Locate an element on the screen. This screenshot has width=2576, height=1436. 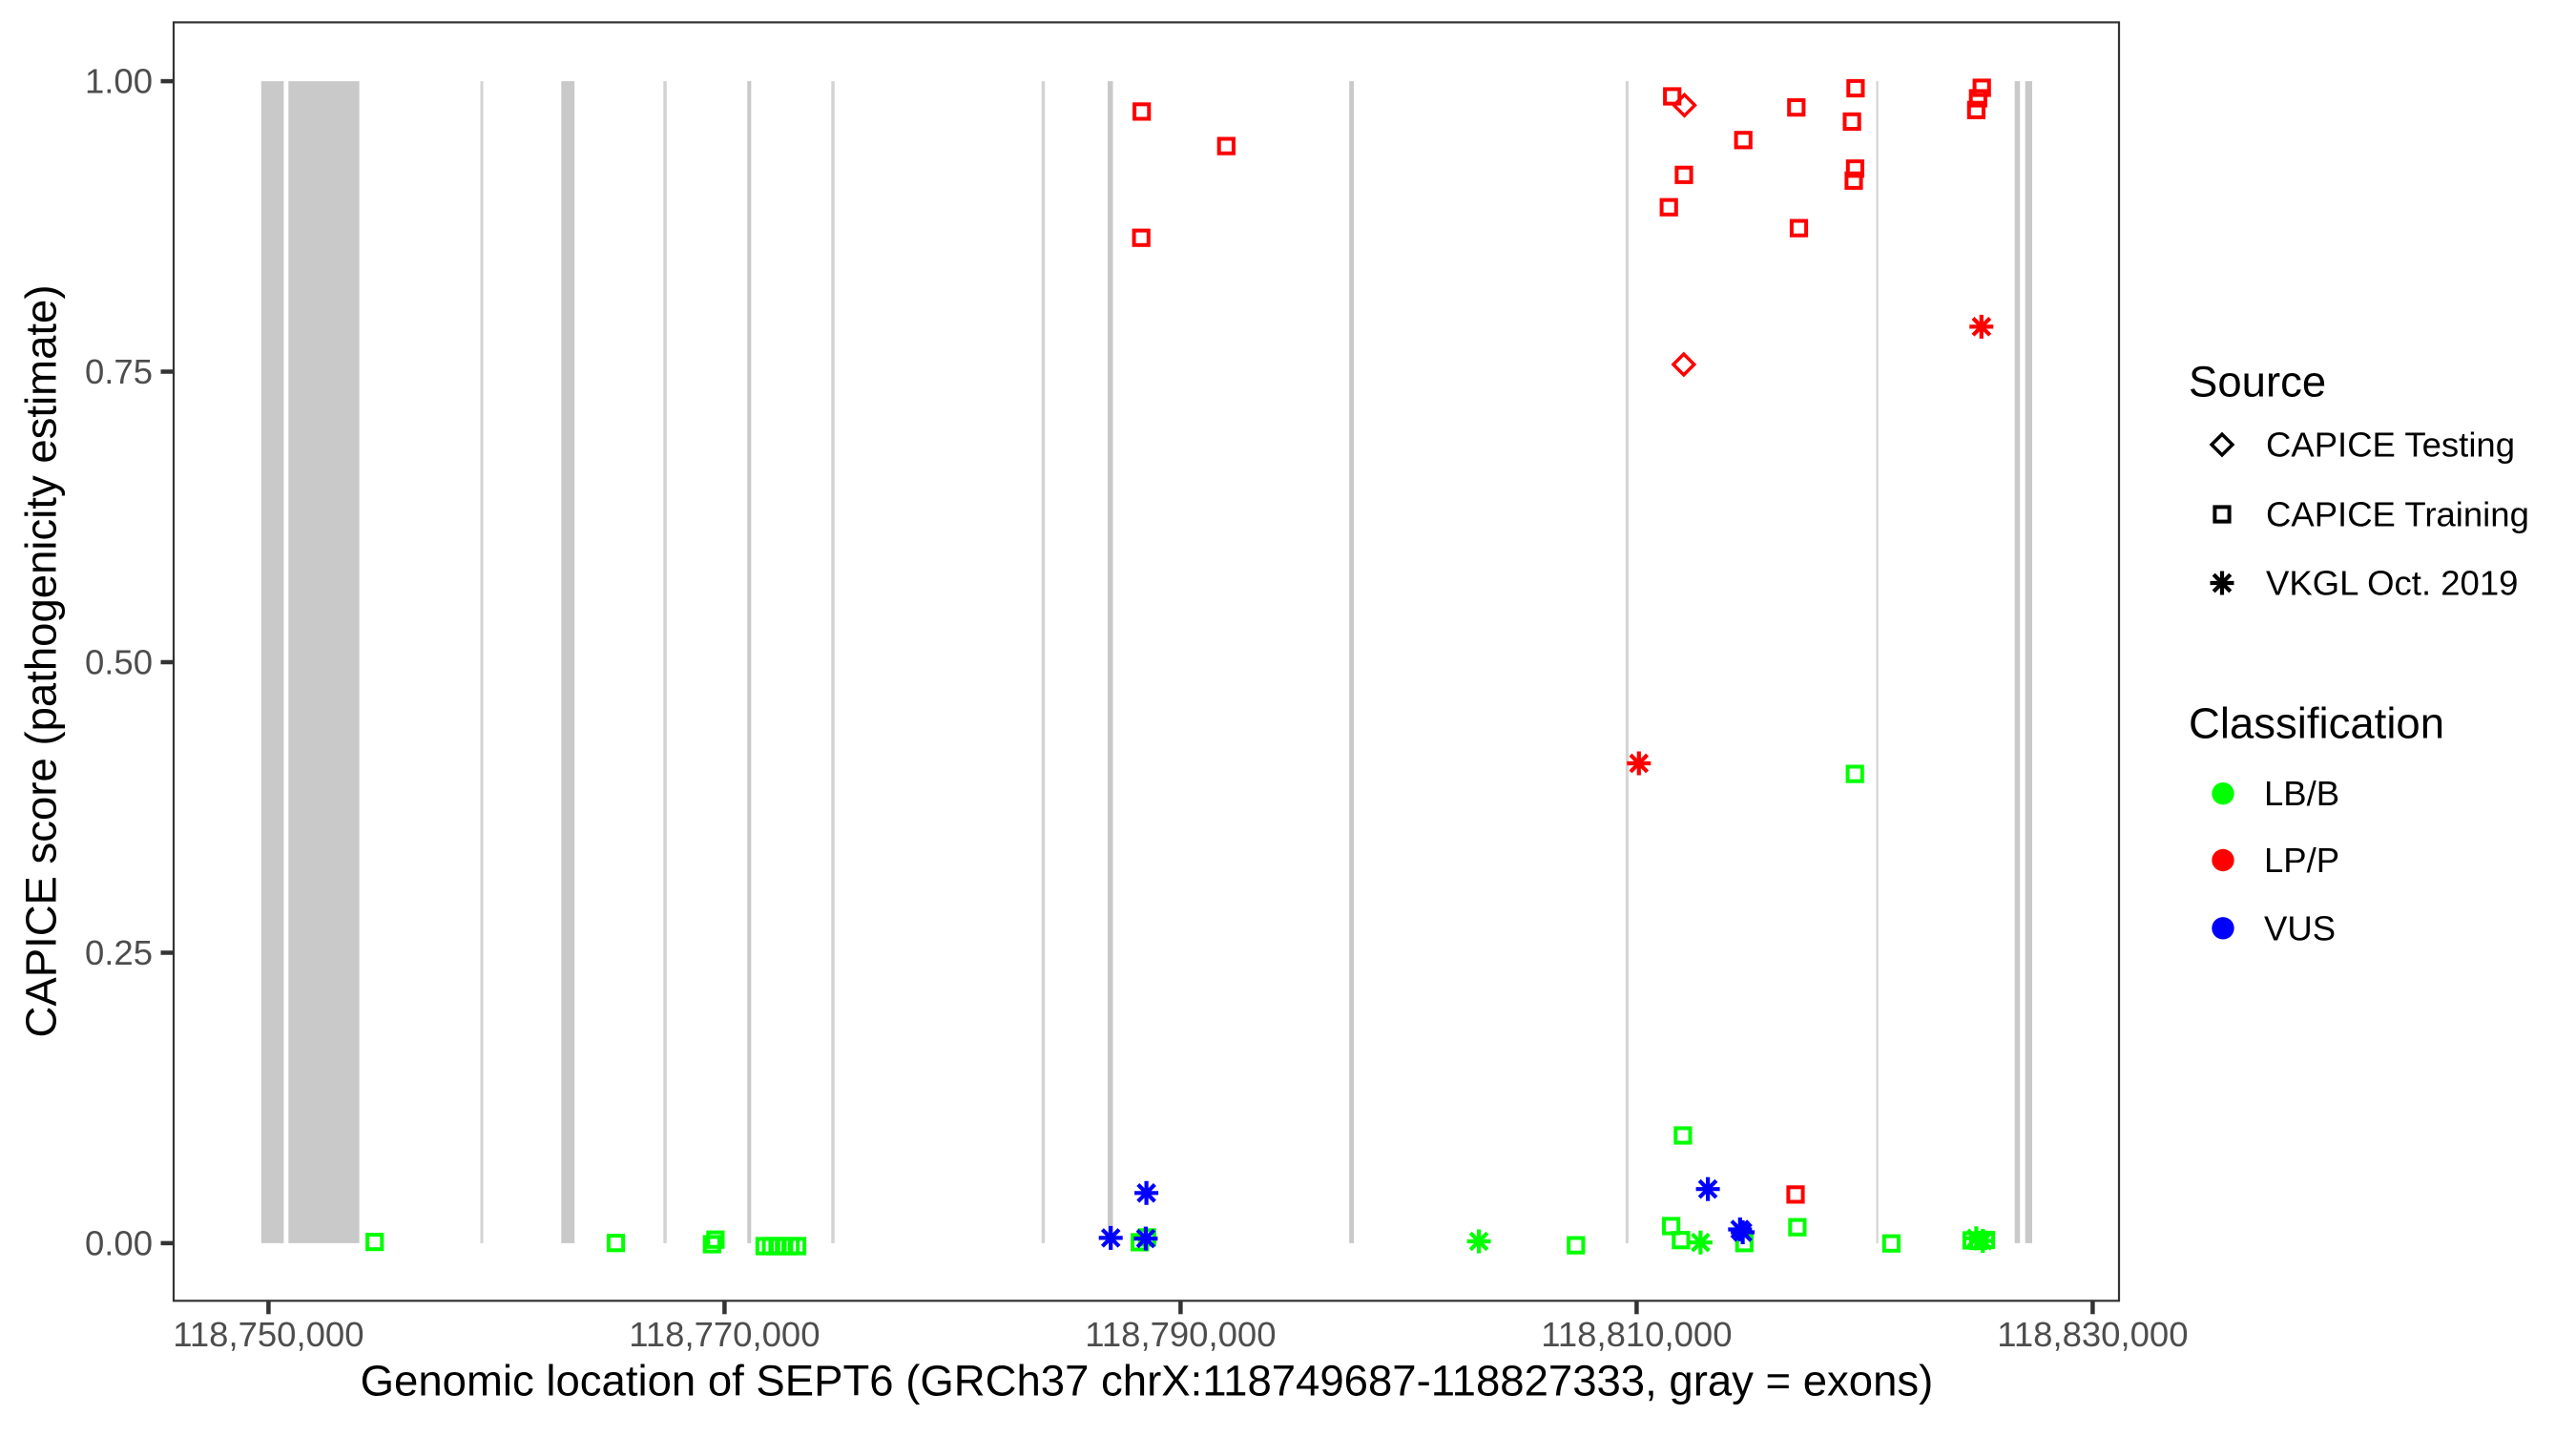
svg-text: VUS is located at coordinates (2300, 927).